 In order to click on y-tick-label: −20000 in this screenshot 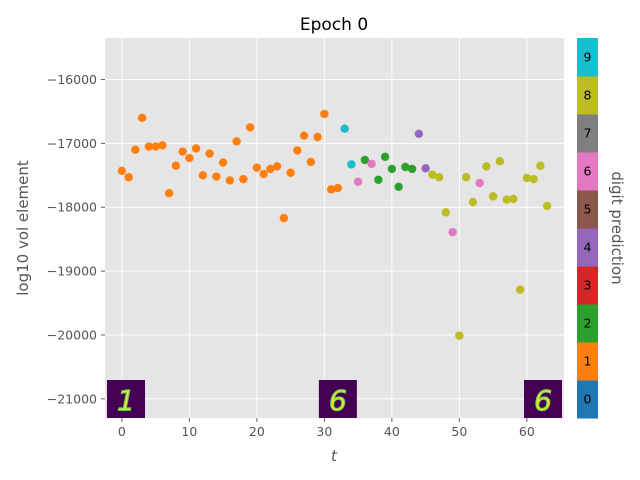, I will do `click(72, 334)`.